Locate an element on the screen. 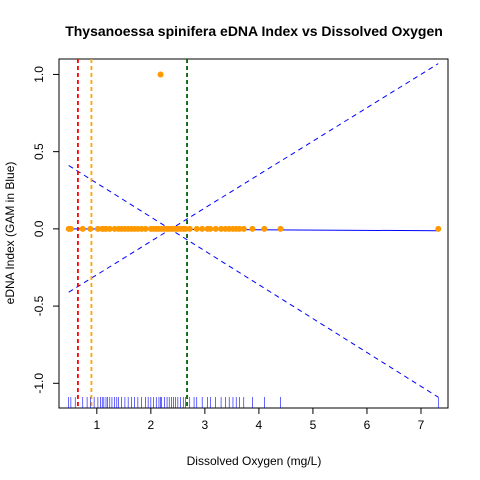 This screenshot has height=480, width=480. y-tick-label: -0.5 is located at coordinates (39, 305).